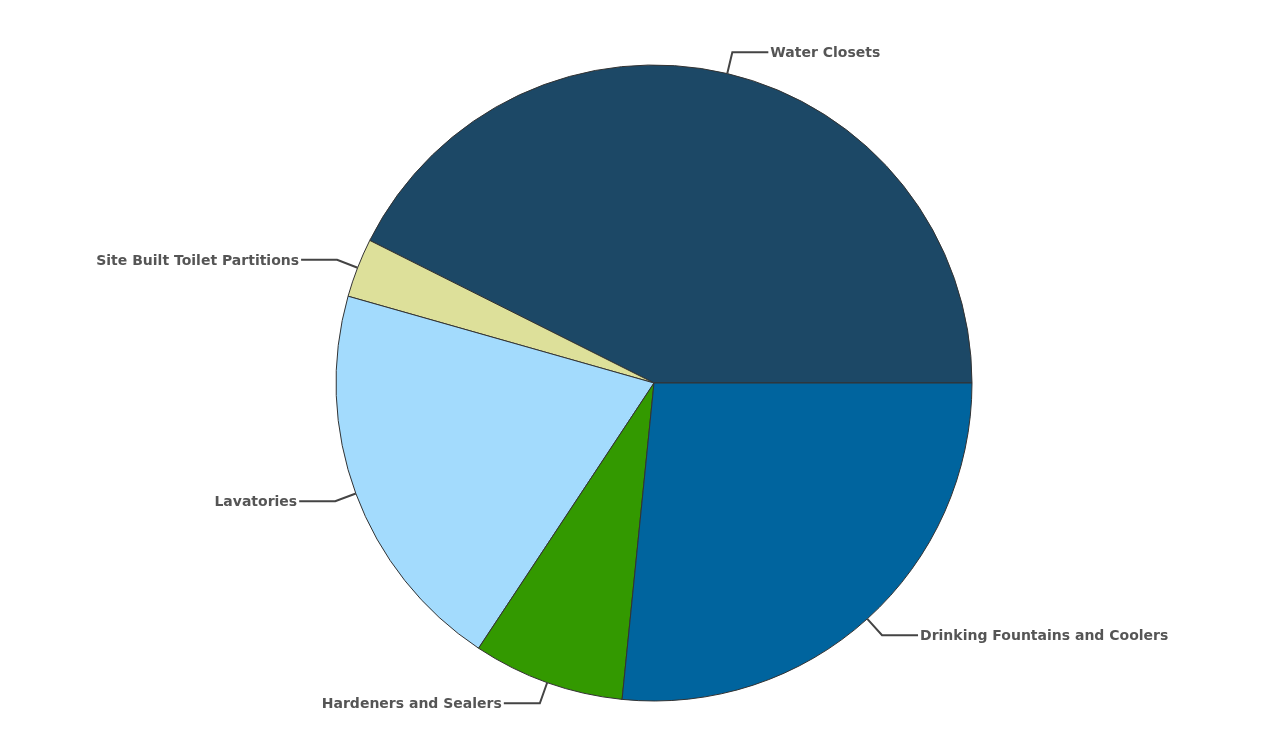 This screenshot has width=1262, height=743. Describe the element at coordinates (411, 703) in the screenshot. I see `slice-label: Hardeners and Sealers` at that location.